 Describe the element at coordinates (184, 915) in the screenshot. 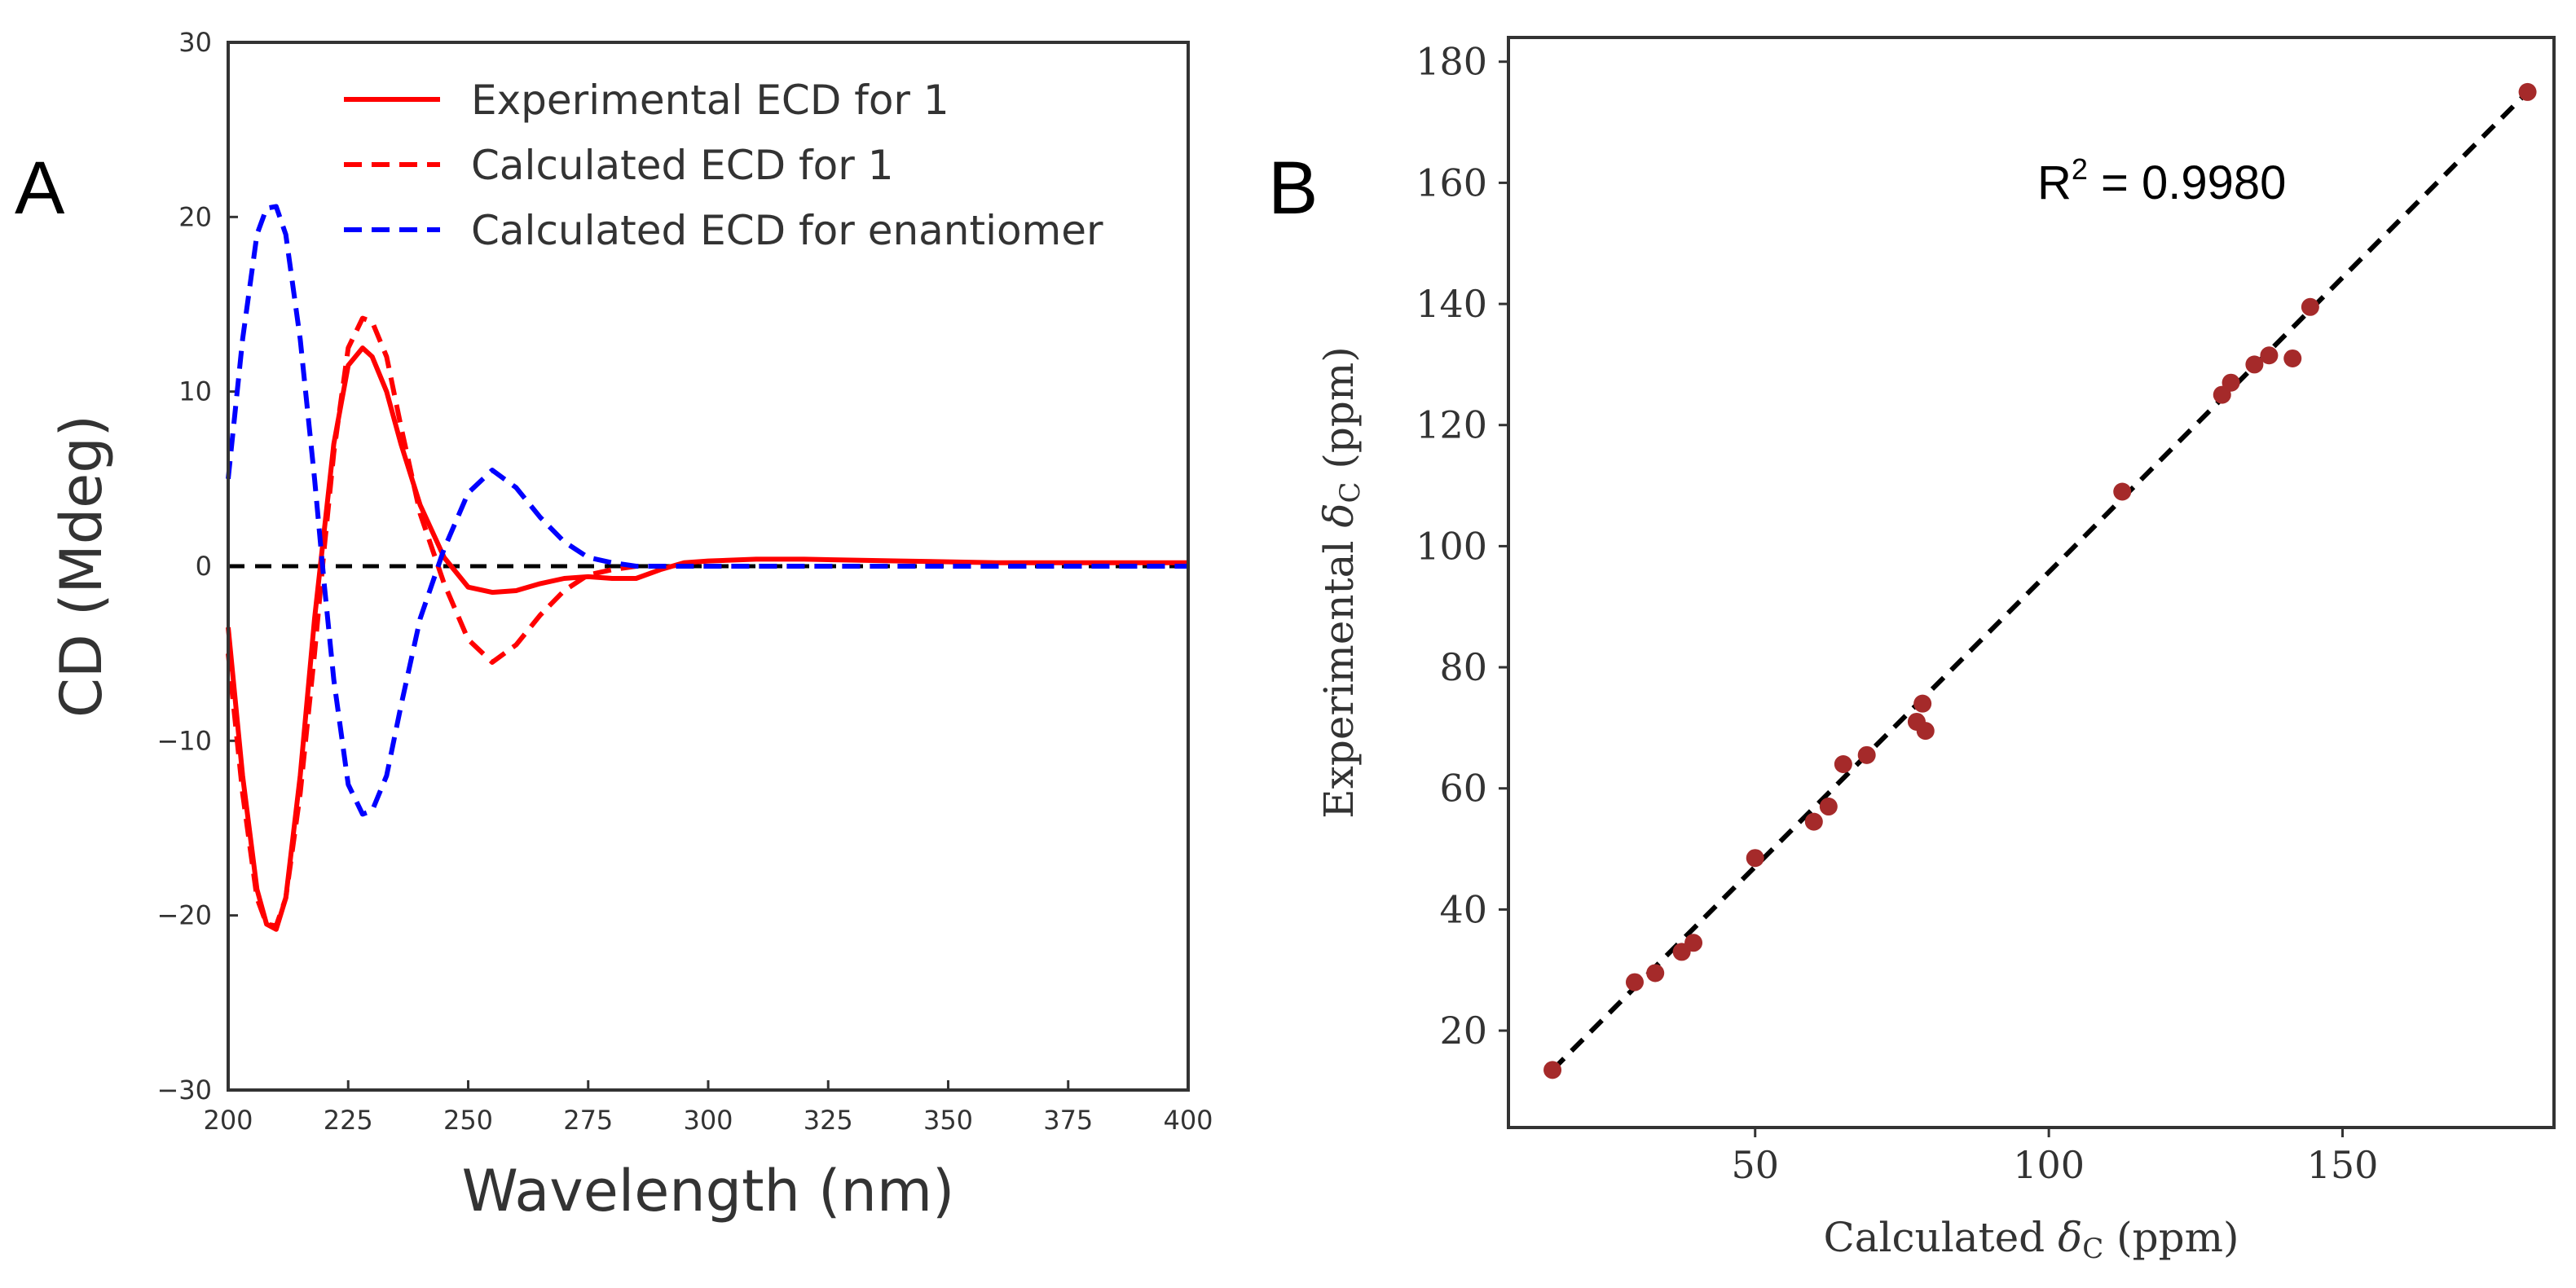

I see `y-tick-label: −20` at that location.